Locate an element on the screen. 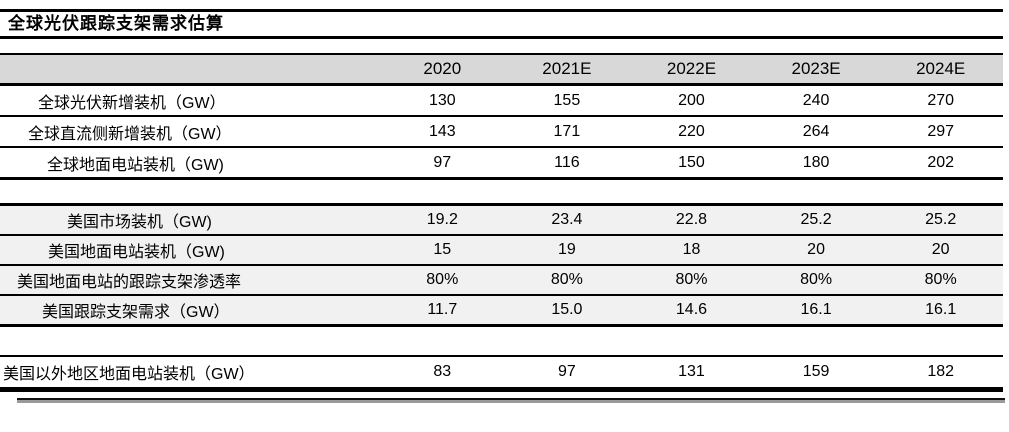  row-label: 美国地面电站装机（GW) is located at coordinates (136, 252).